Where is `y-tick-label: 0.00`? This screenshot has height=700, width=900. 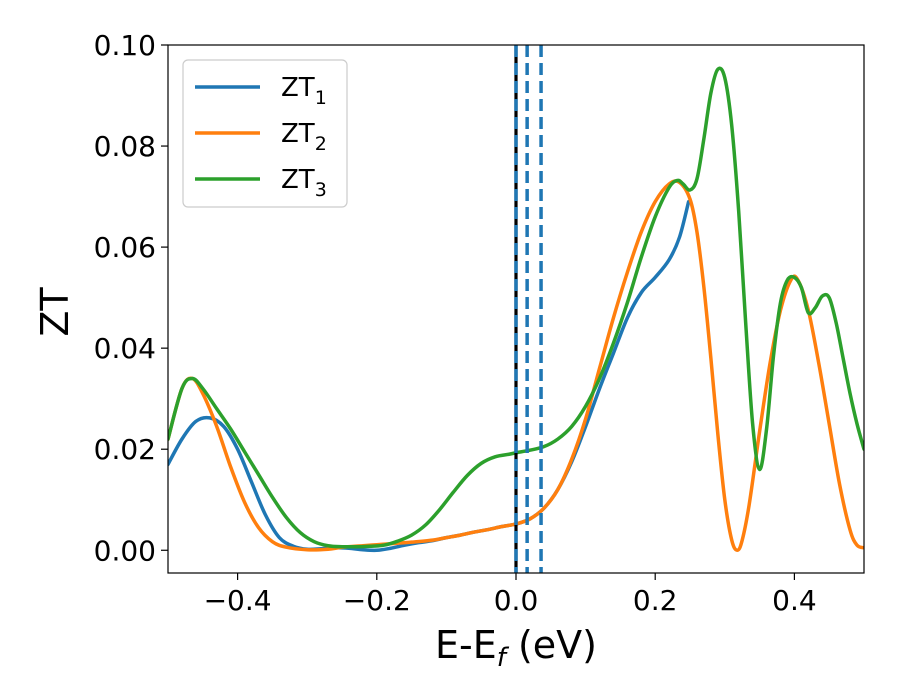
y-tick-label: 0.00 is located at coordinates (125, 550).